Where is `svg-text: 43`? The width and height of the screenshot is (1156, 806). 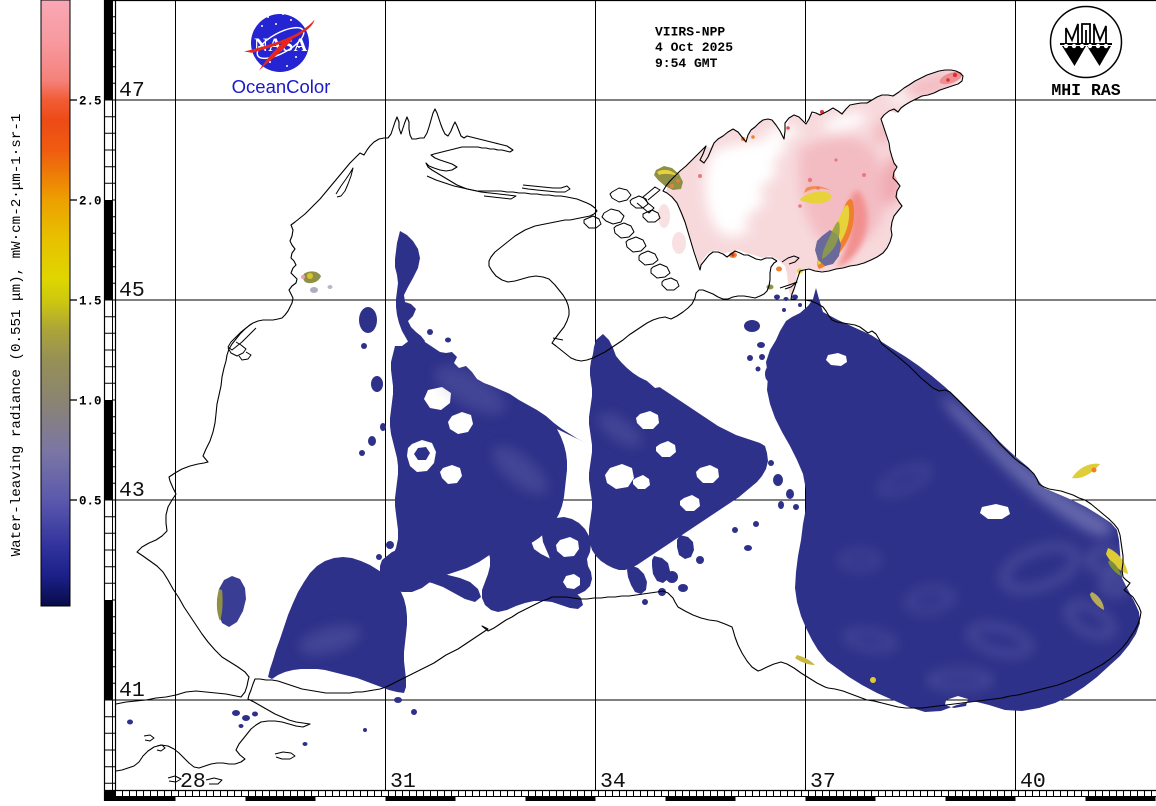 svg-text: 43 is located at coordinates (132, 491).